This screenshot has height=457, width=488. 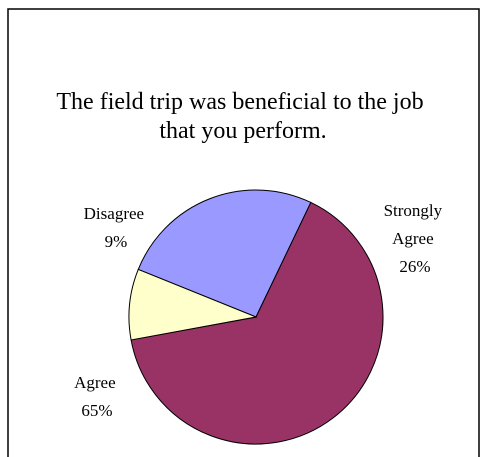 What do you see at coordinates (224, 253) in the screenshot?
I see `pie-slice-strongly-agree` at bounding box center [224, 253].